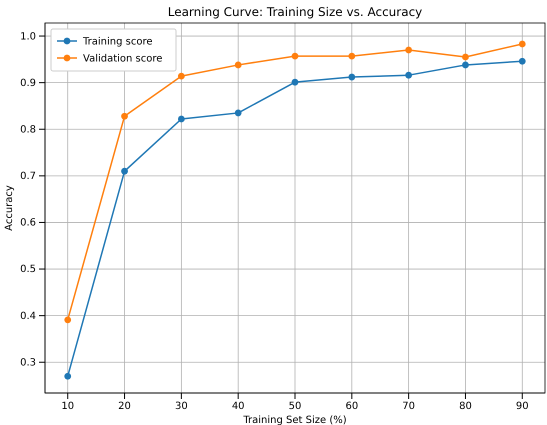 This screenshot has height=425, width=547. Describe the element at coordinates (409, 406) in the screenshot. I see `x-tick-label: 70` at that location.